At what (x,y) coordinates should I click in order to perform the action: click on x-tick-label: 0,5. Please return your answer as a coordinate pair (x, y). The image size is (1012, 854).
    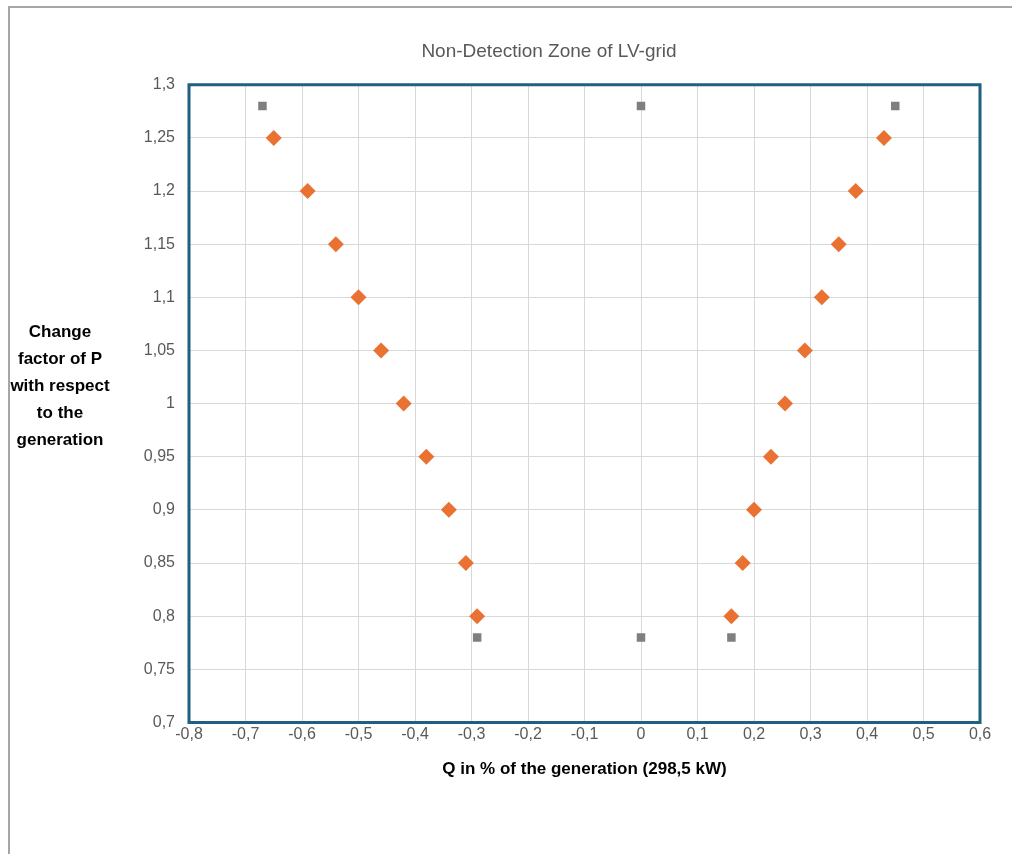
    Looking at the image, I should click on (923, 734).